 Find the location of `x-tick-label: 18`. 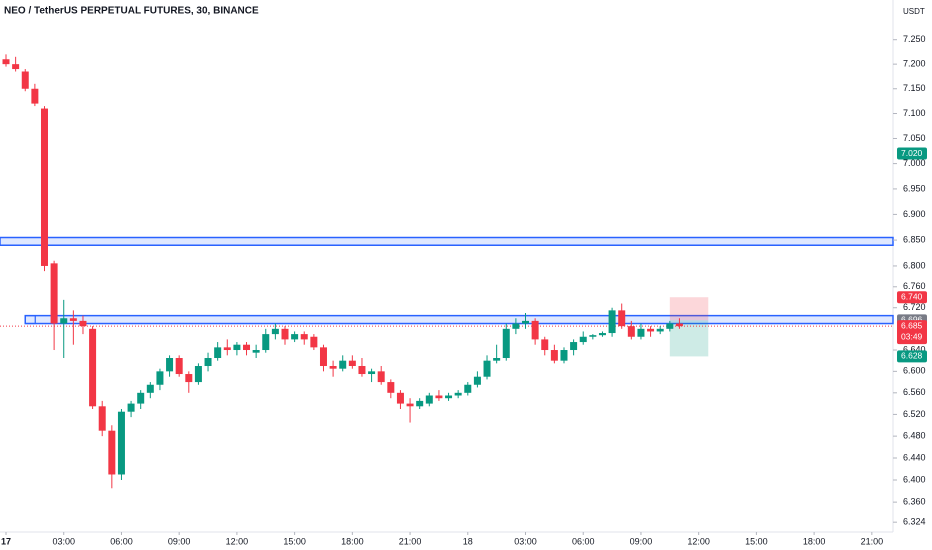

x-tick-label: 18 is located at coordinates (468, 541).